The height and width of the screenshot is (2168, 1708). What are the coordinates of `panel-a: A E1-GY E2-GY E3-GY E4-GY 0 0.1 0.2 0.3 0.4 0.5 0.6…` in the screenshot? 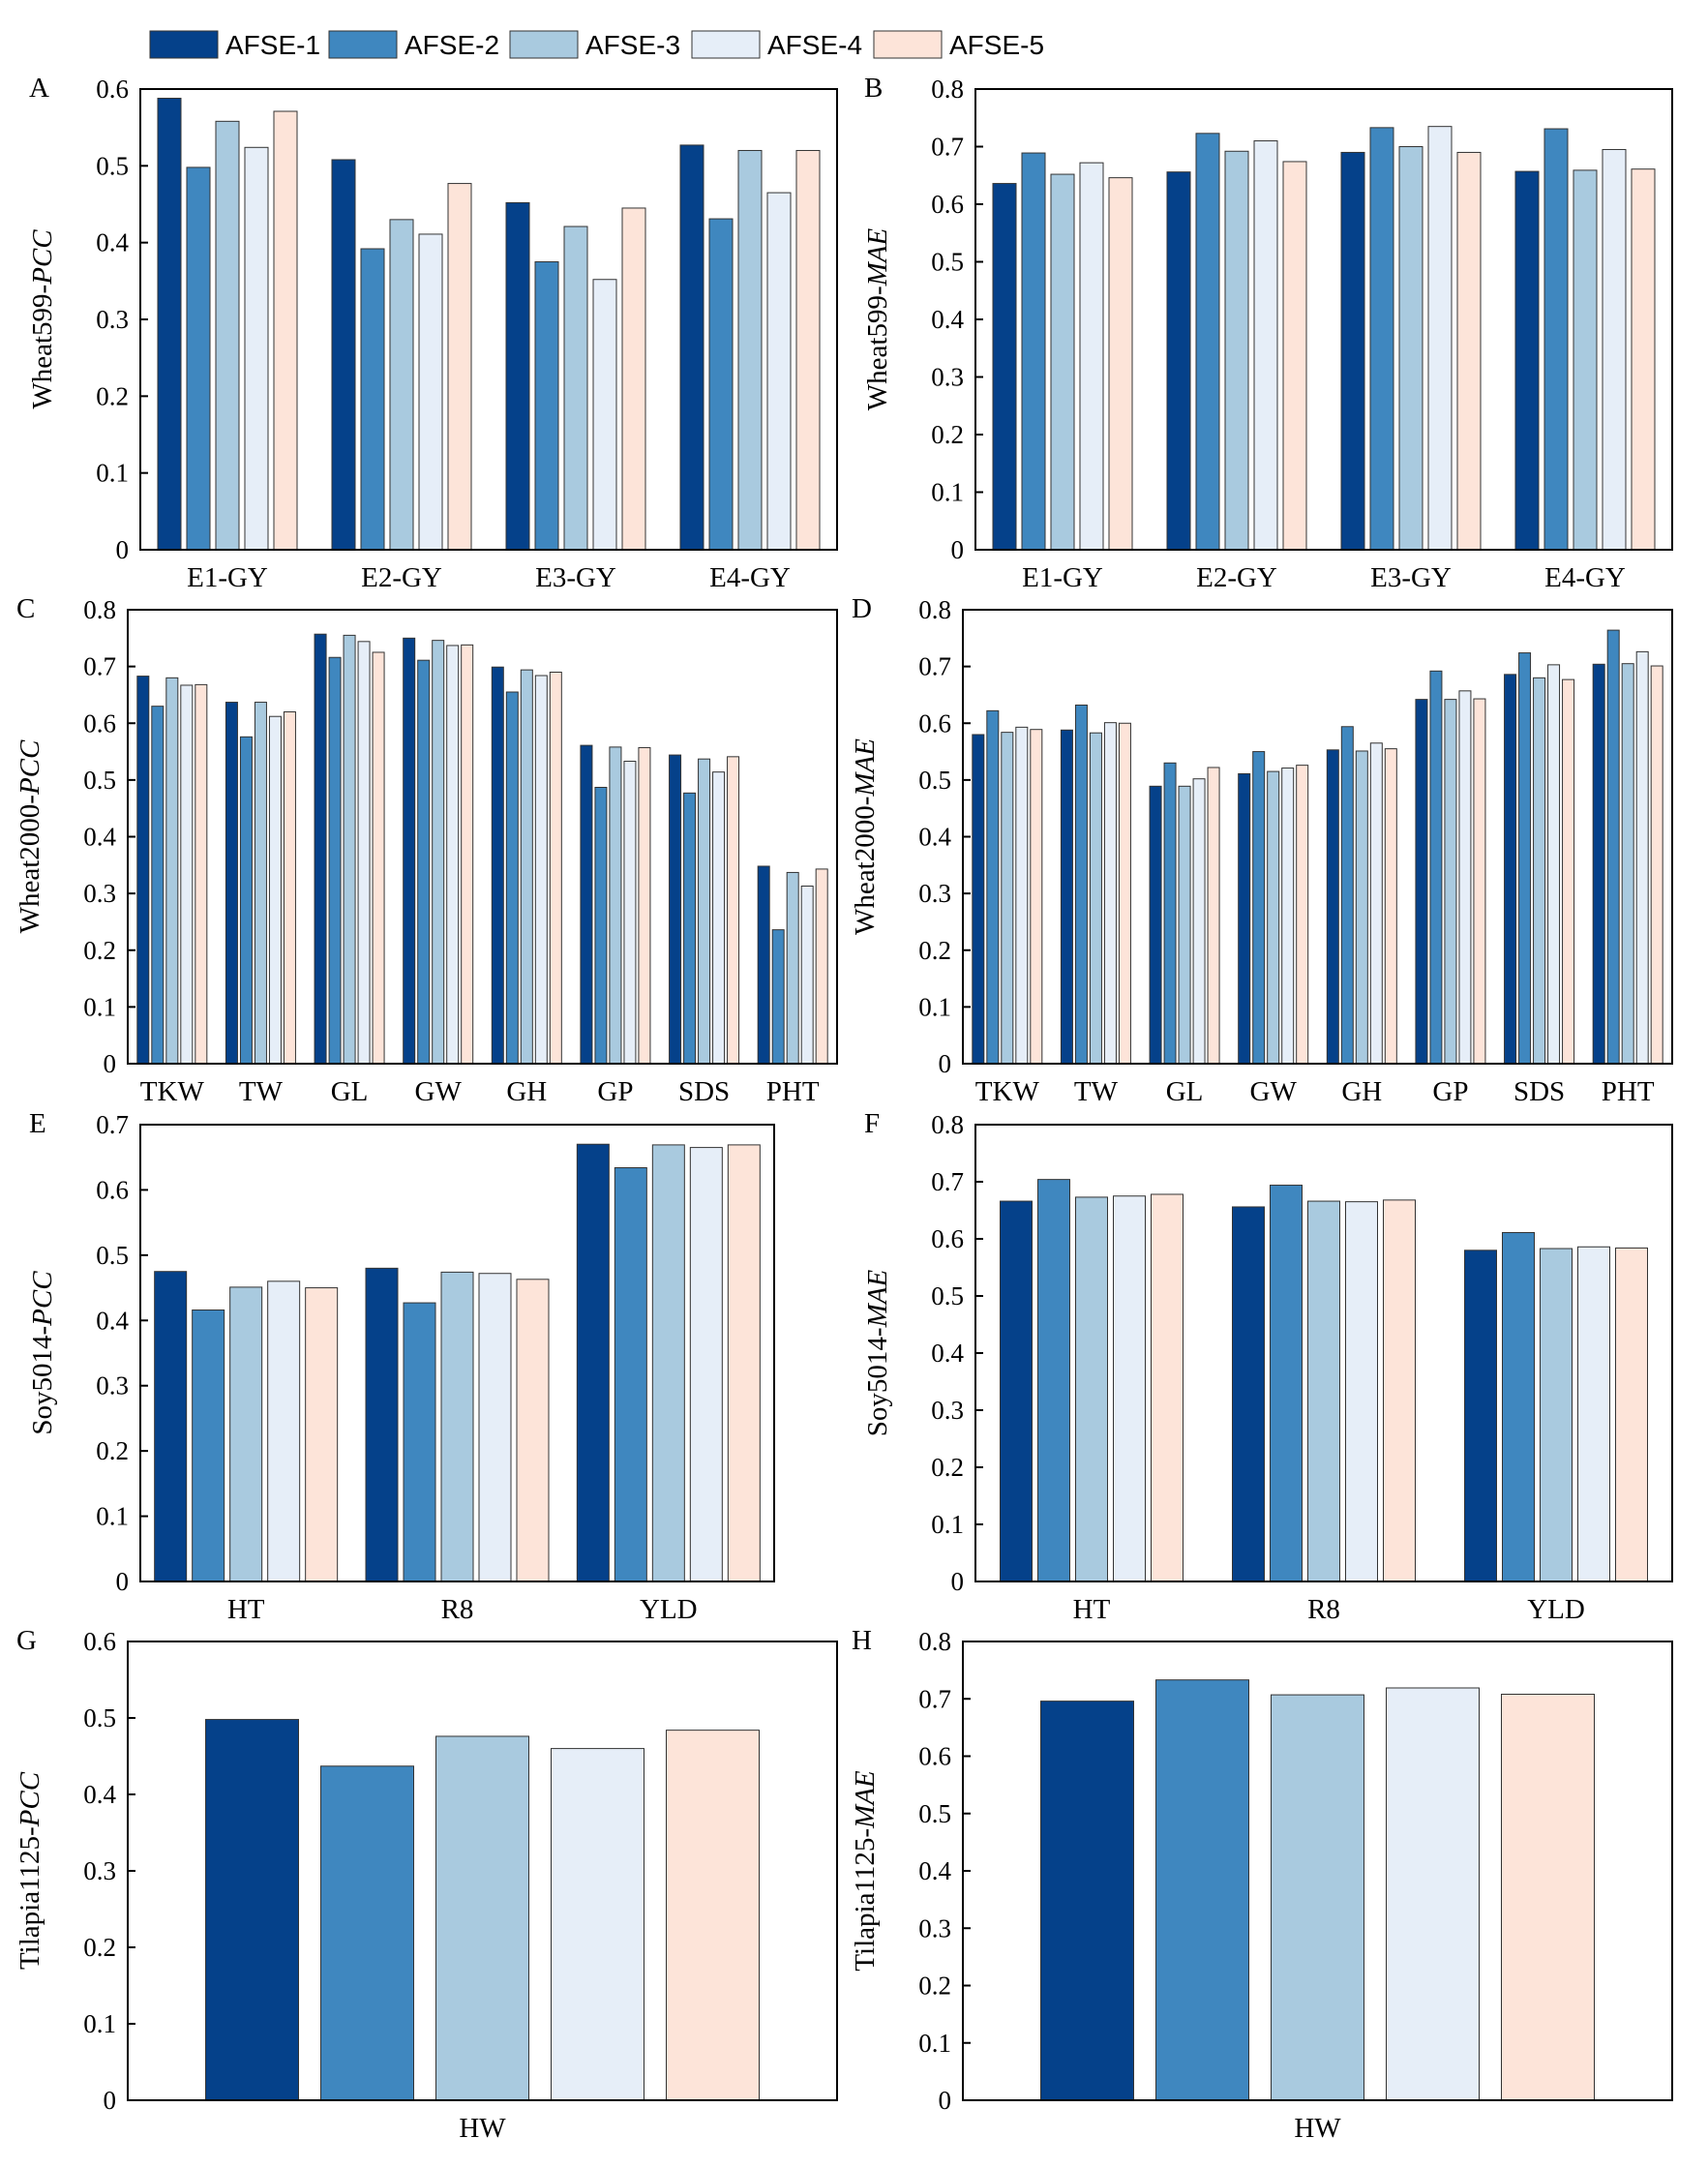 It's located at (432, 333).